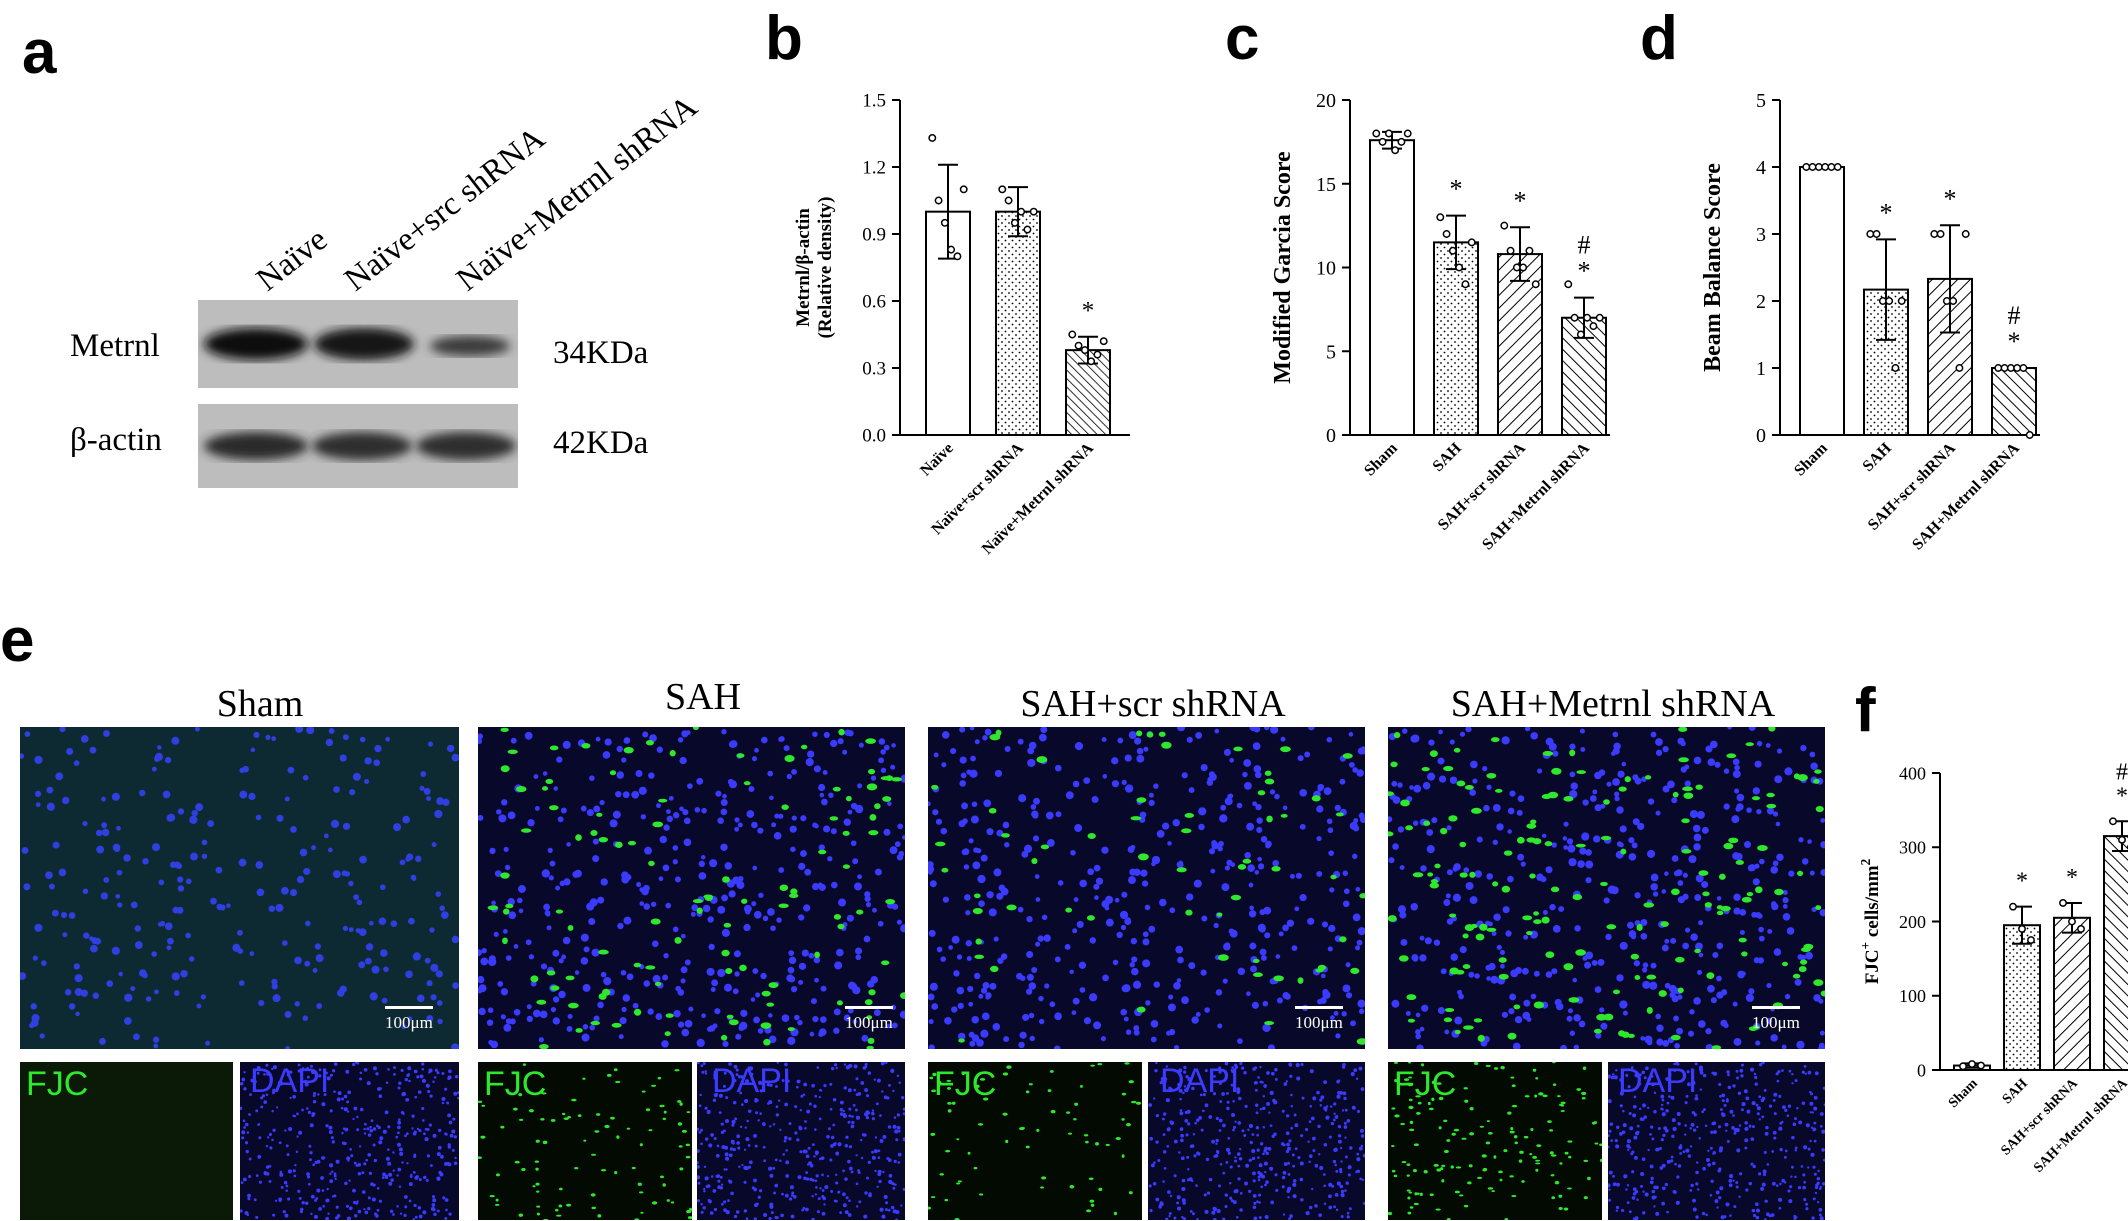 Image resolution: width=2128 pixels, height=1221 pixels. What do you see at coordinates (1761, 302) in the screenshot?
I see `y-tick-label: 2` at bounding box center [1761, 302].